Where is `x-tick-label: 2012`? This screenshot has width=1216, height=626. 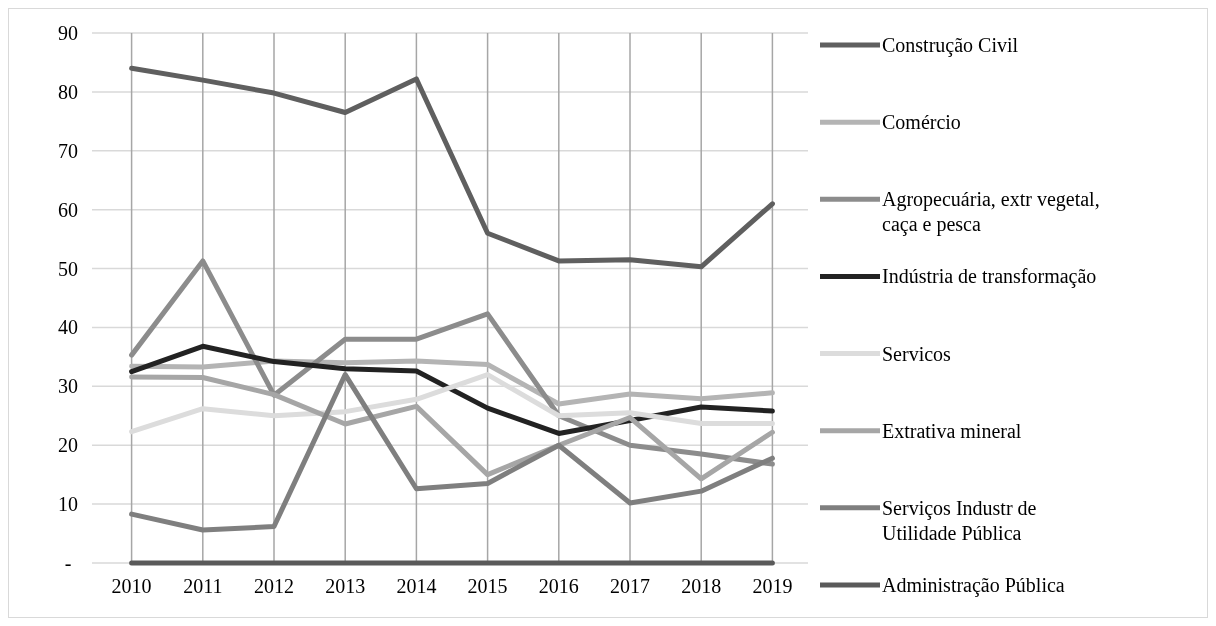
x-tick-label: 2012 is located at coordinates (274, 586).